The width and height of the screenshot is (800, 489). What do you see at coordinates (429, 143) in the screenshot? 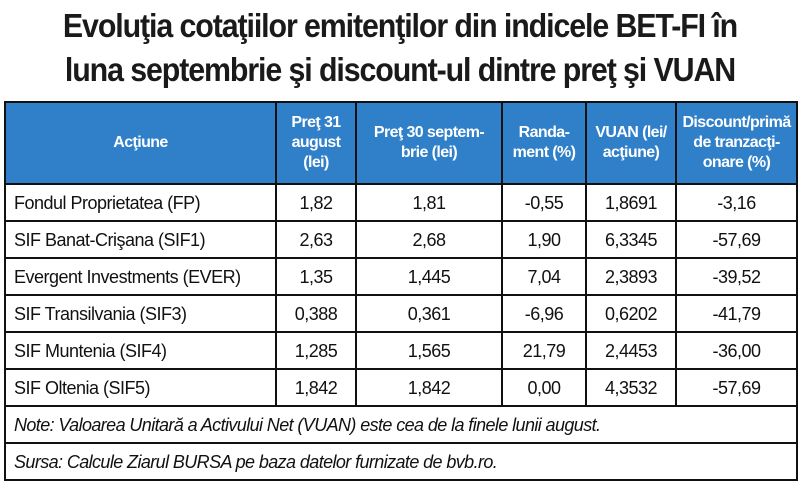
I see `header-pret-30-septembrie: Preţ 30 septem-brie (lei)` at bounding box center [429, 143].